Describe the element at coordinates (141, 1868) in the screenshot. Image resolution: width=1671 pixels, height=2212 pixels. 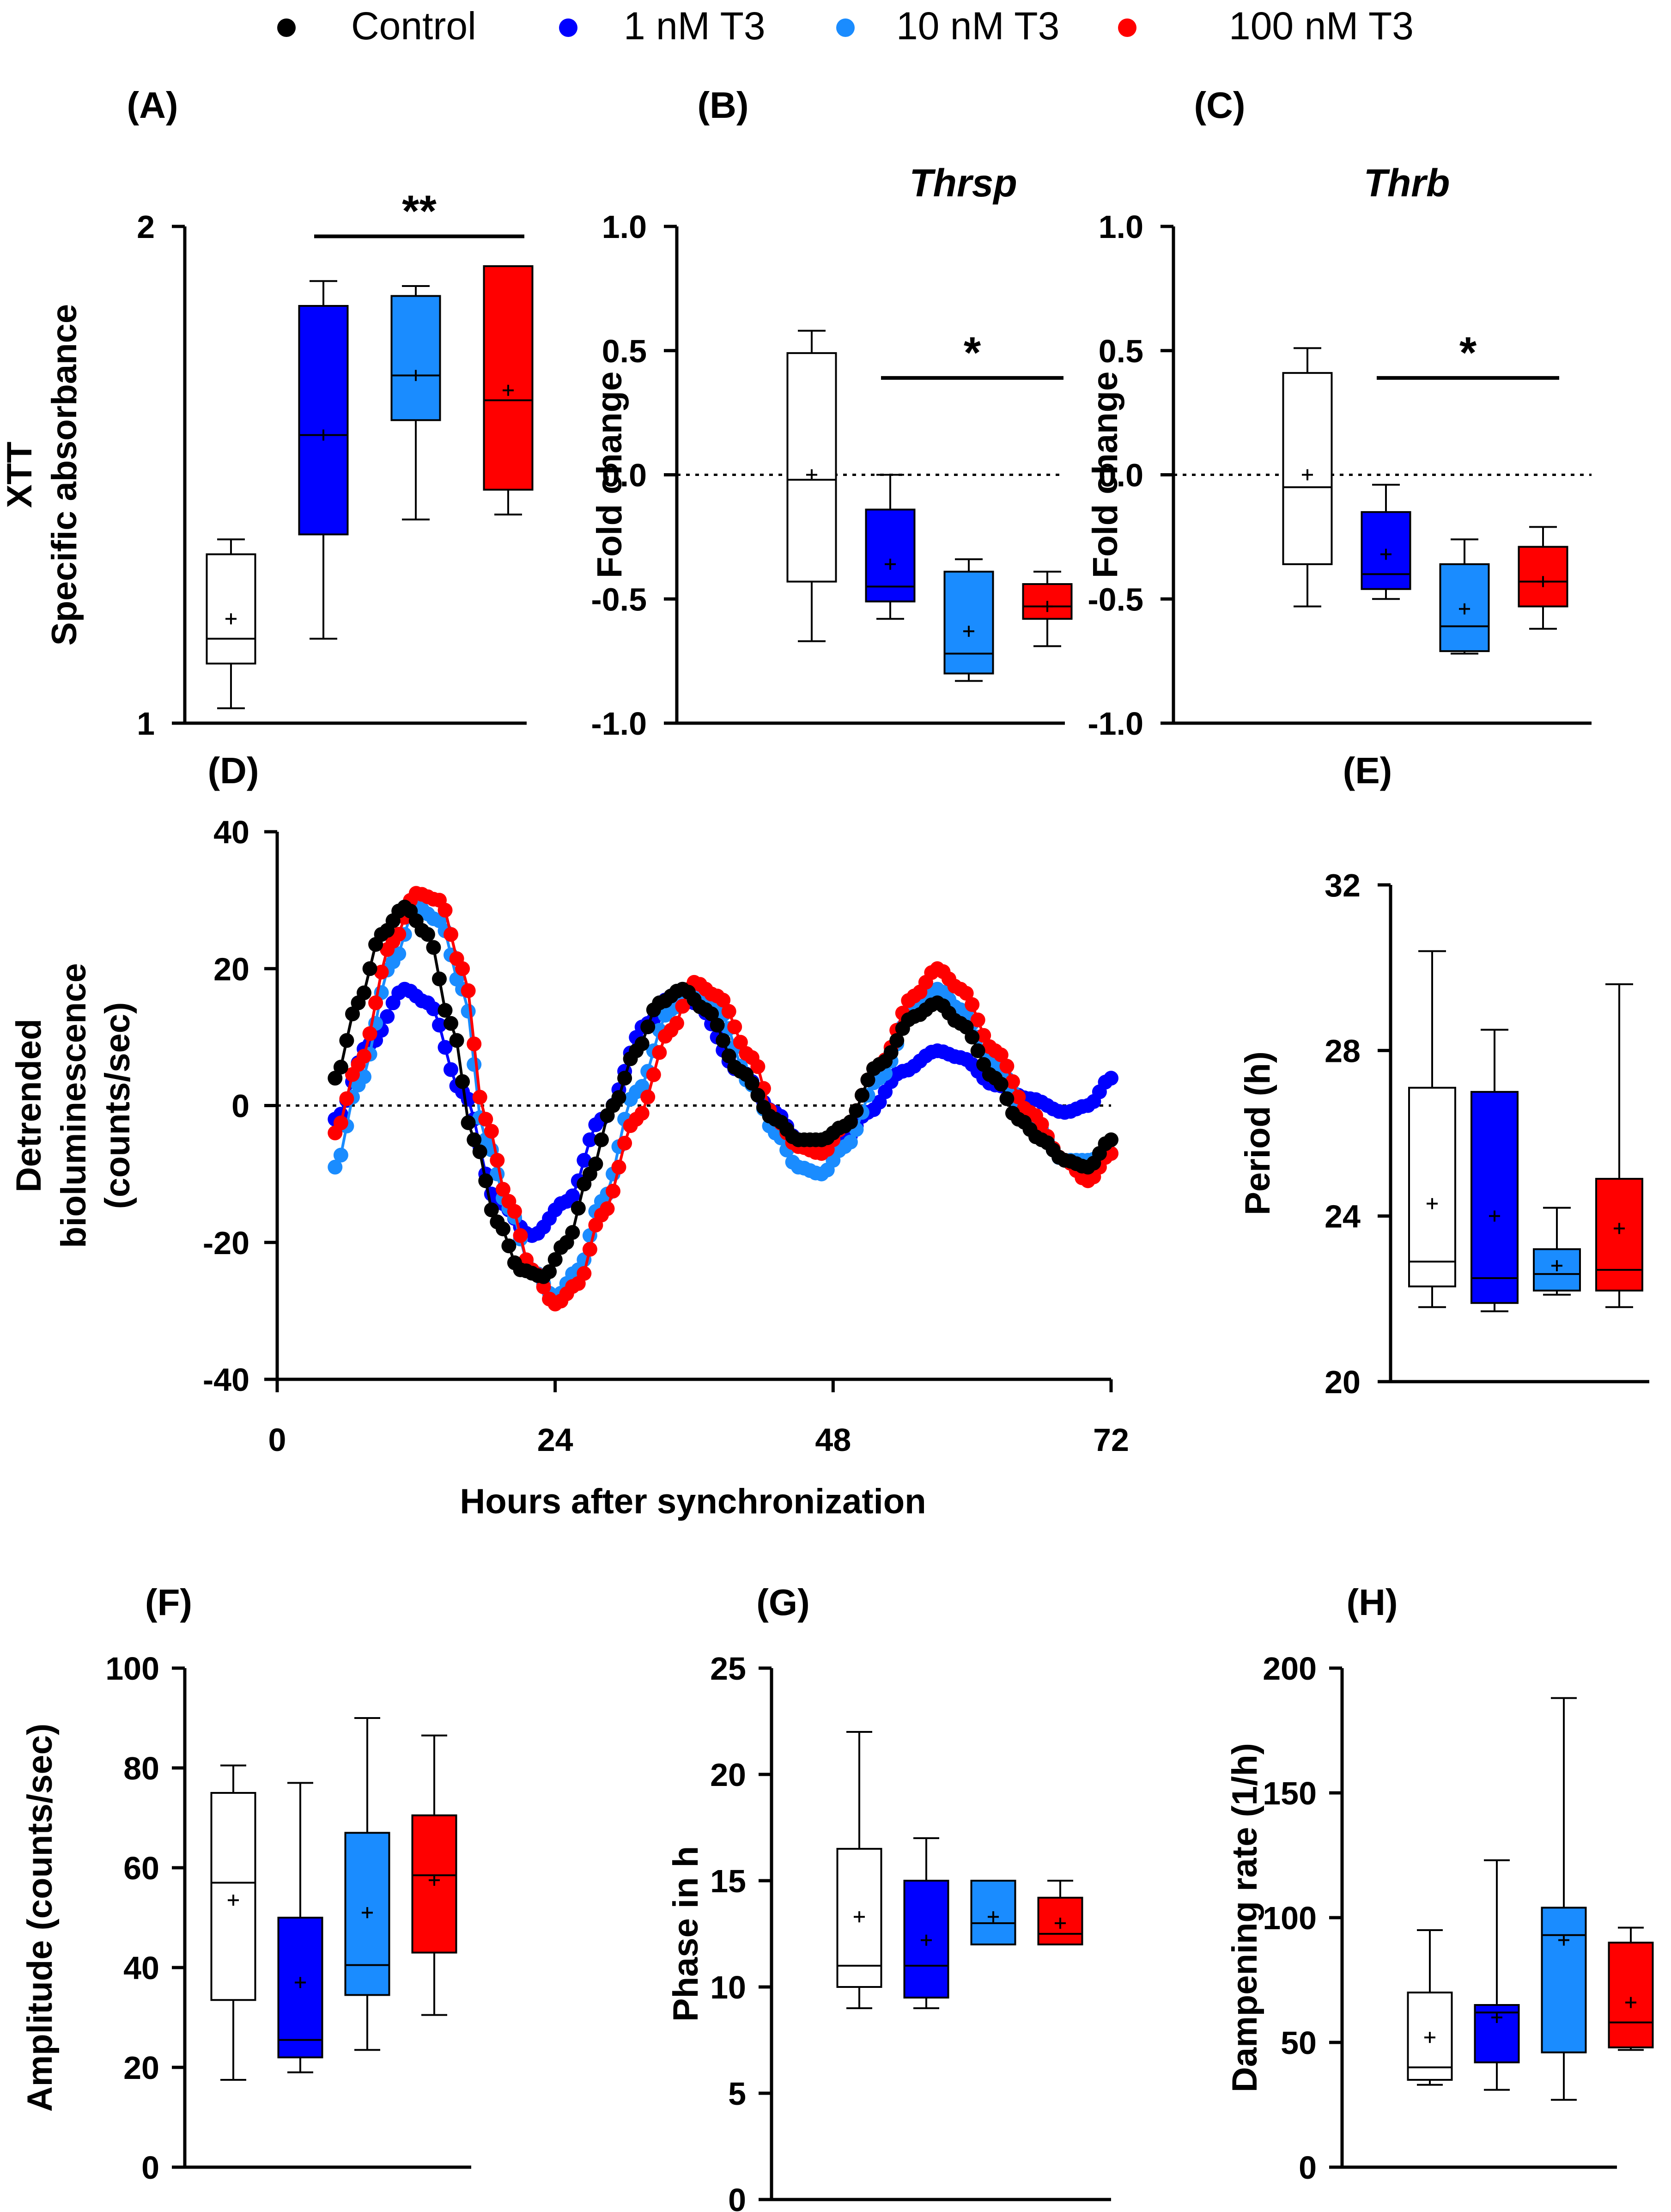
I see `y-tick-label: 60` at that location.